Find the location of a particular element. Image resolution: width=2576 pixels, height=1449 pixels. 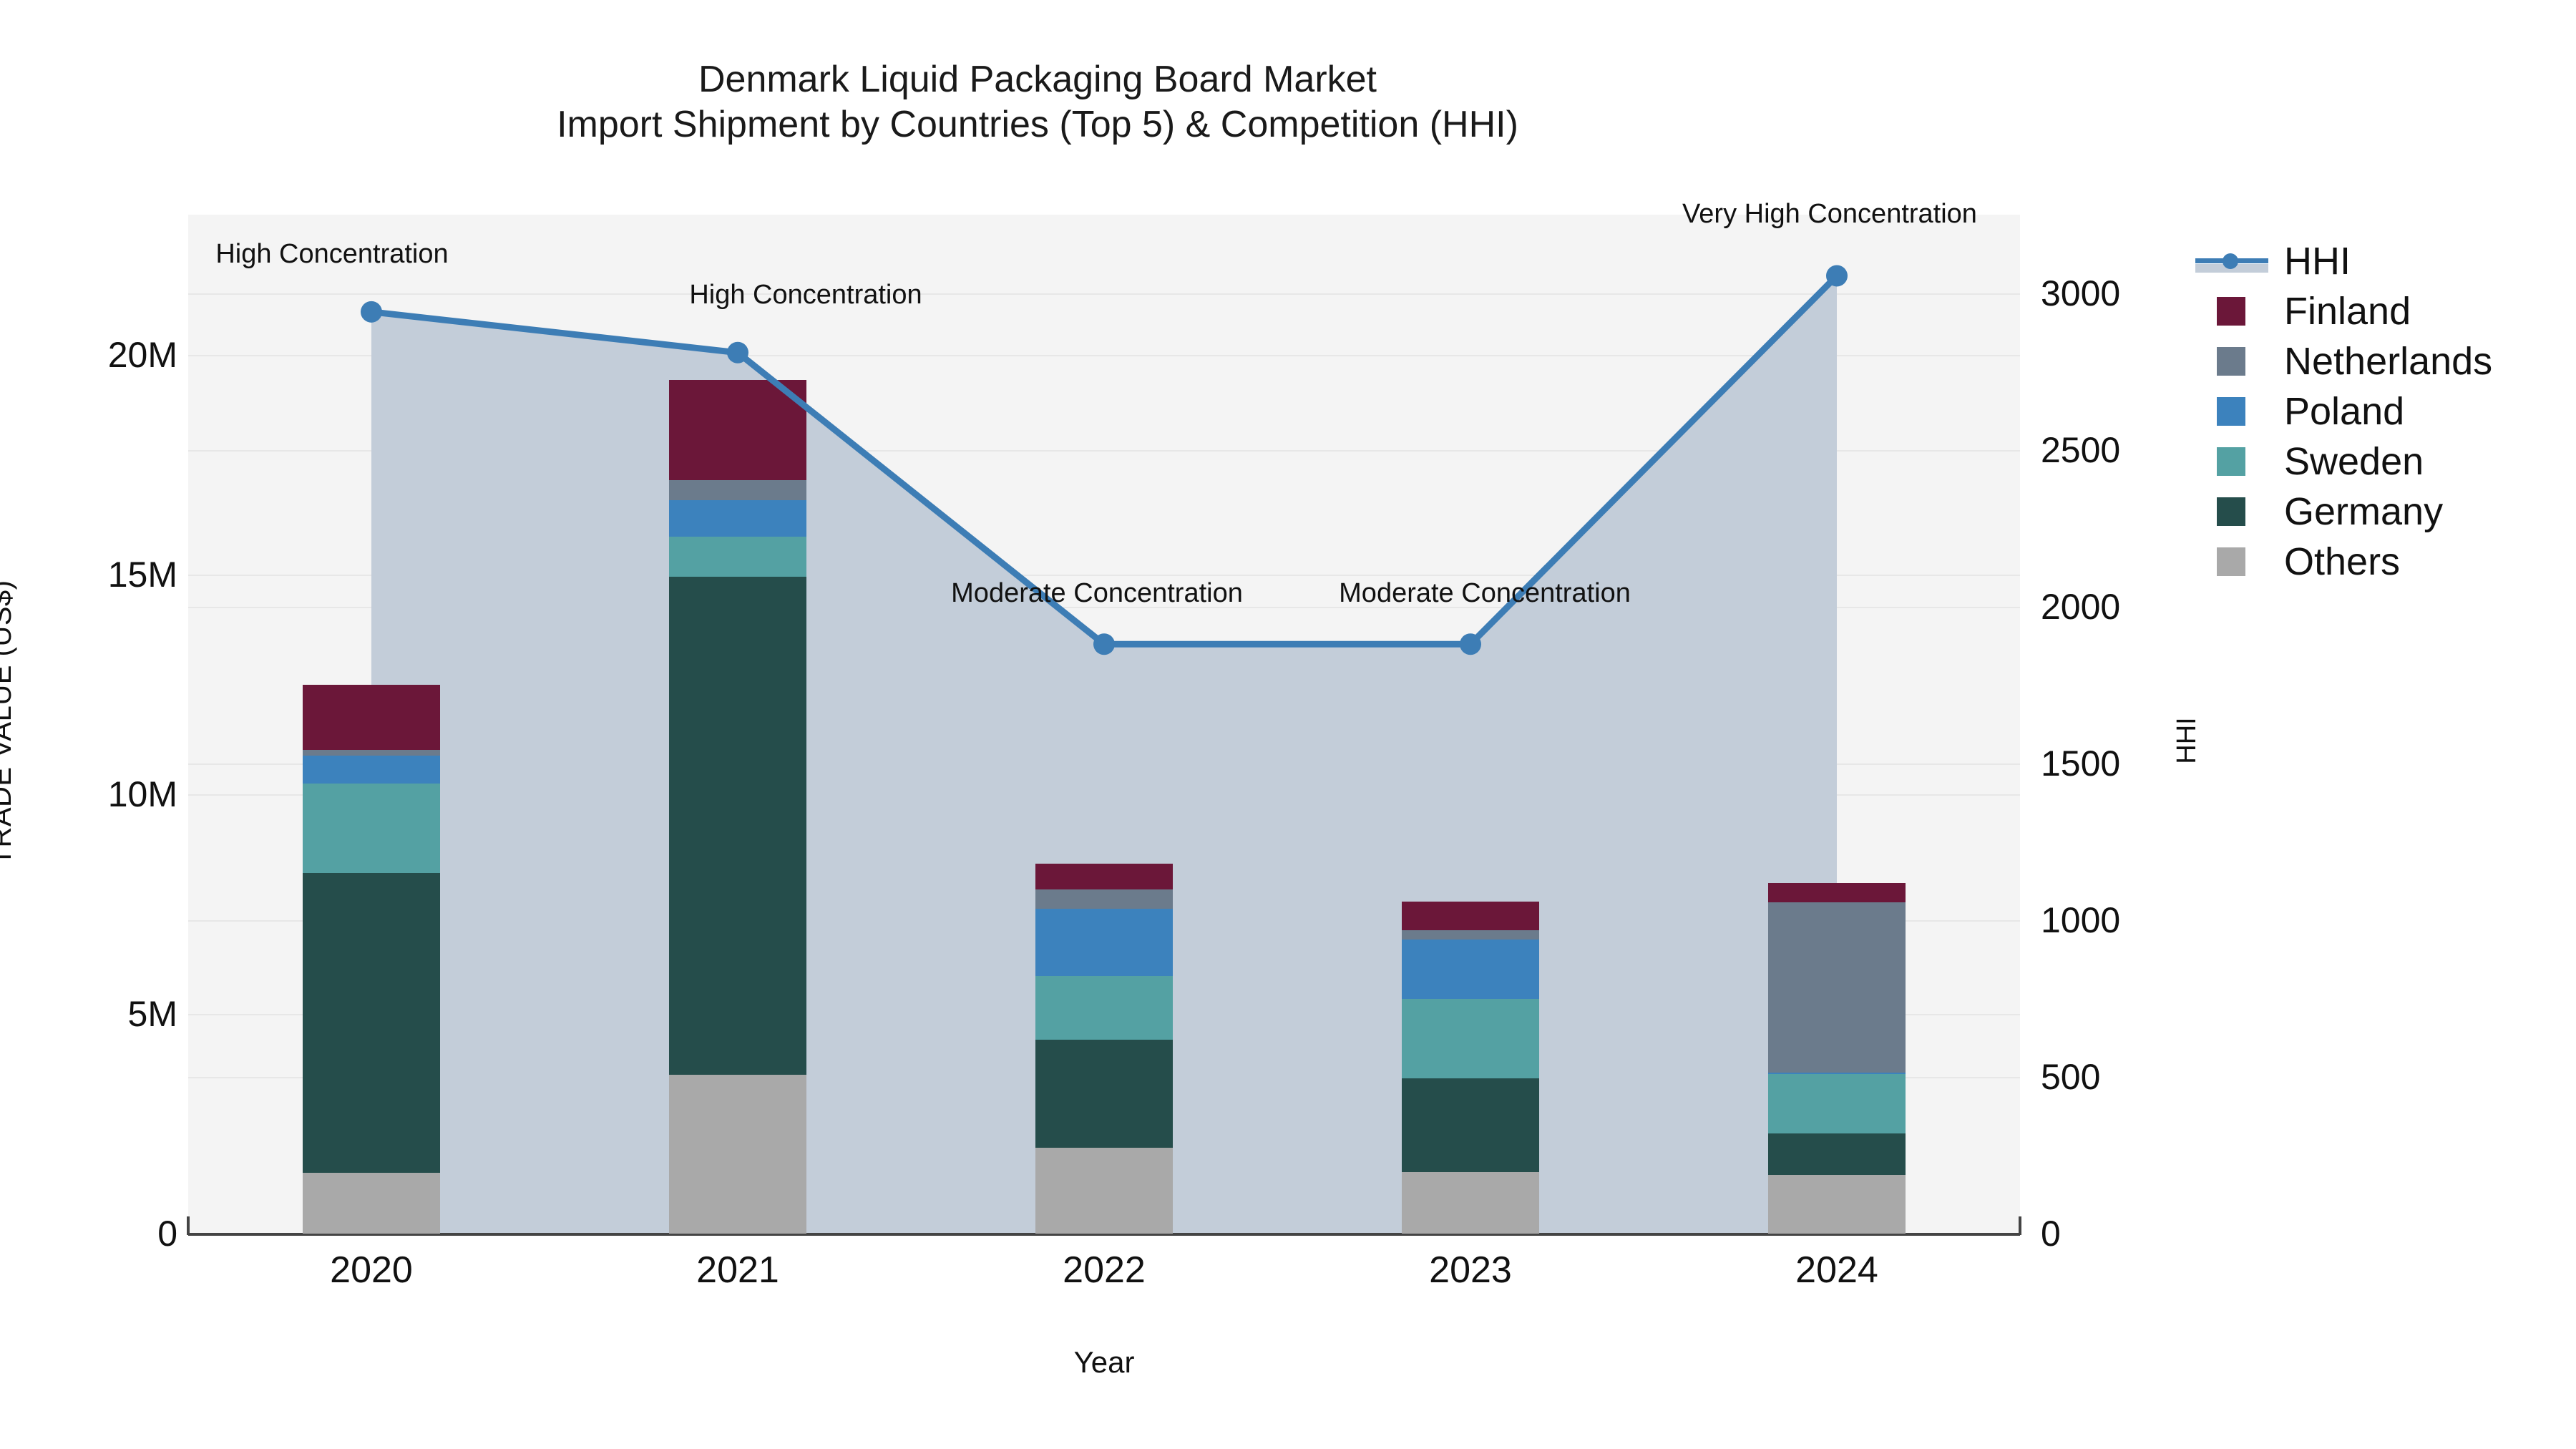

annotation-2020: High Concentration is located at coordinates (332, 253).